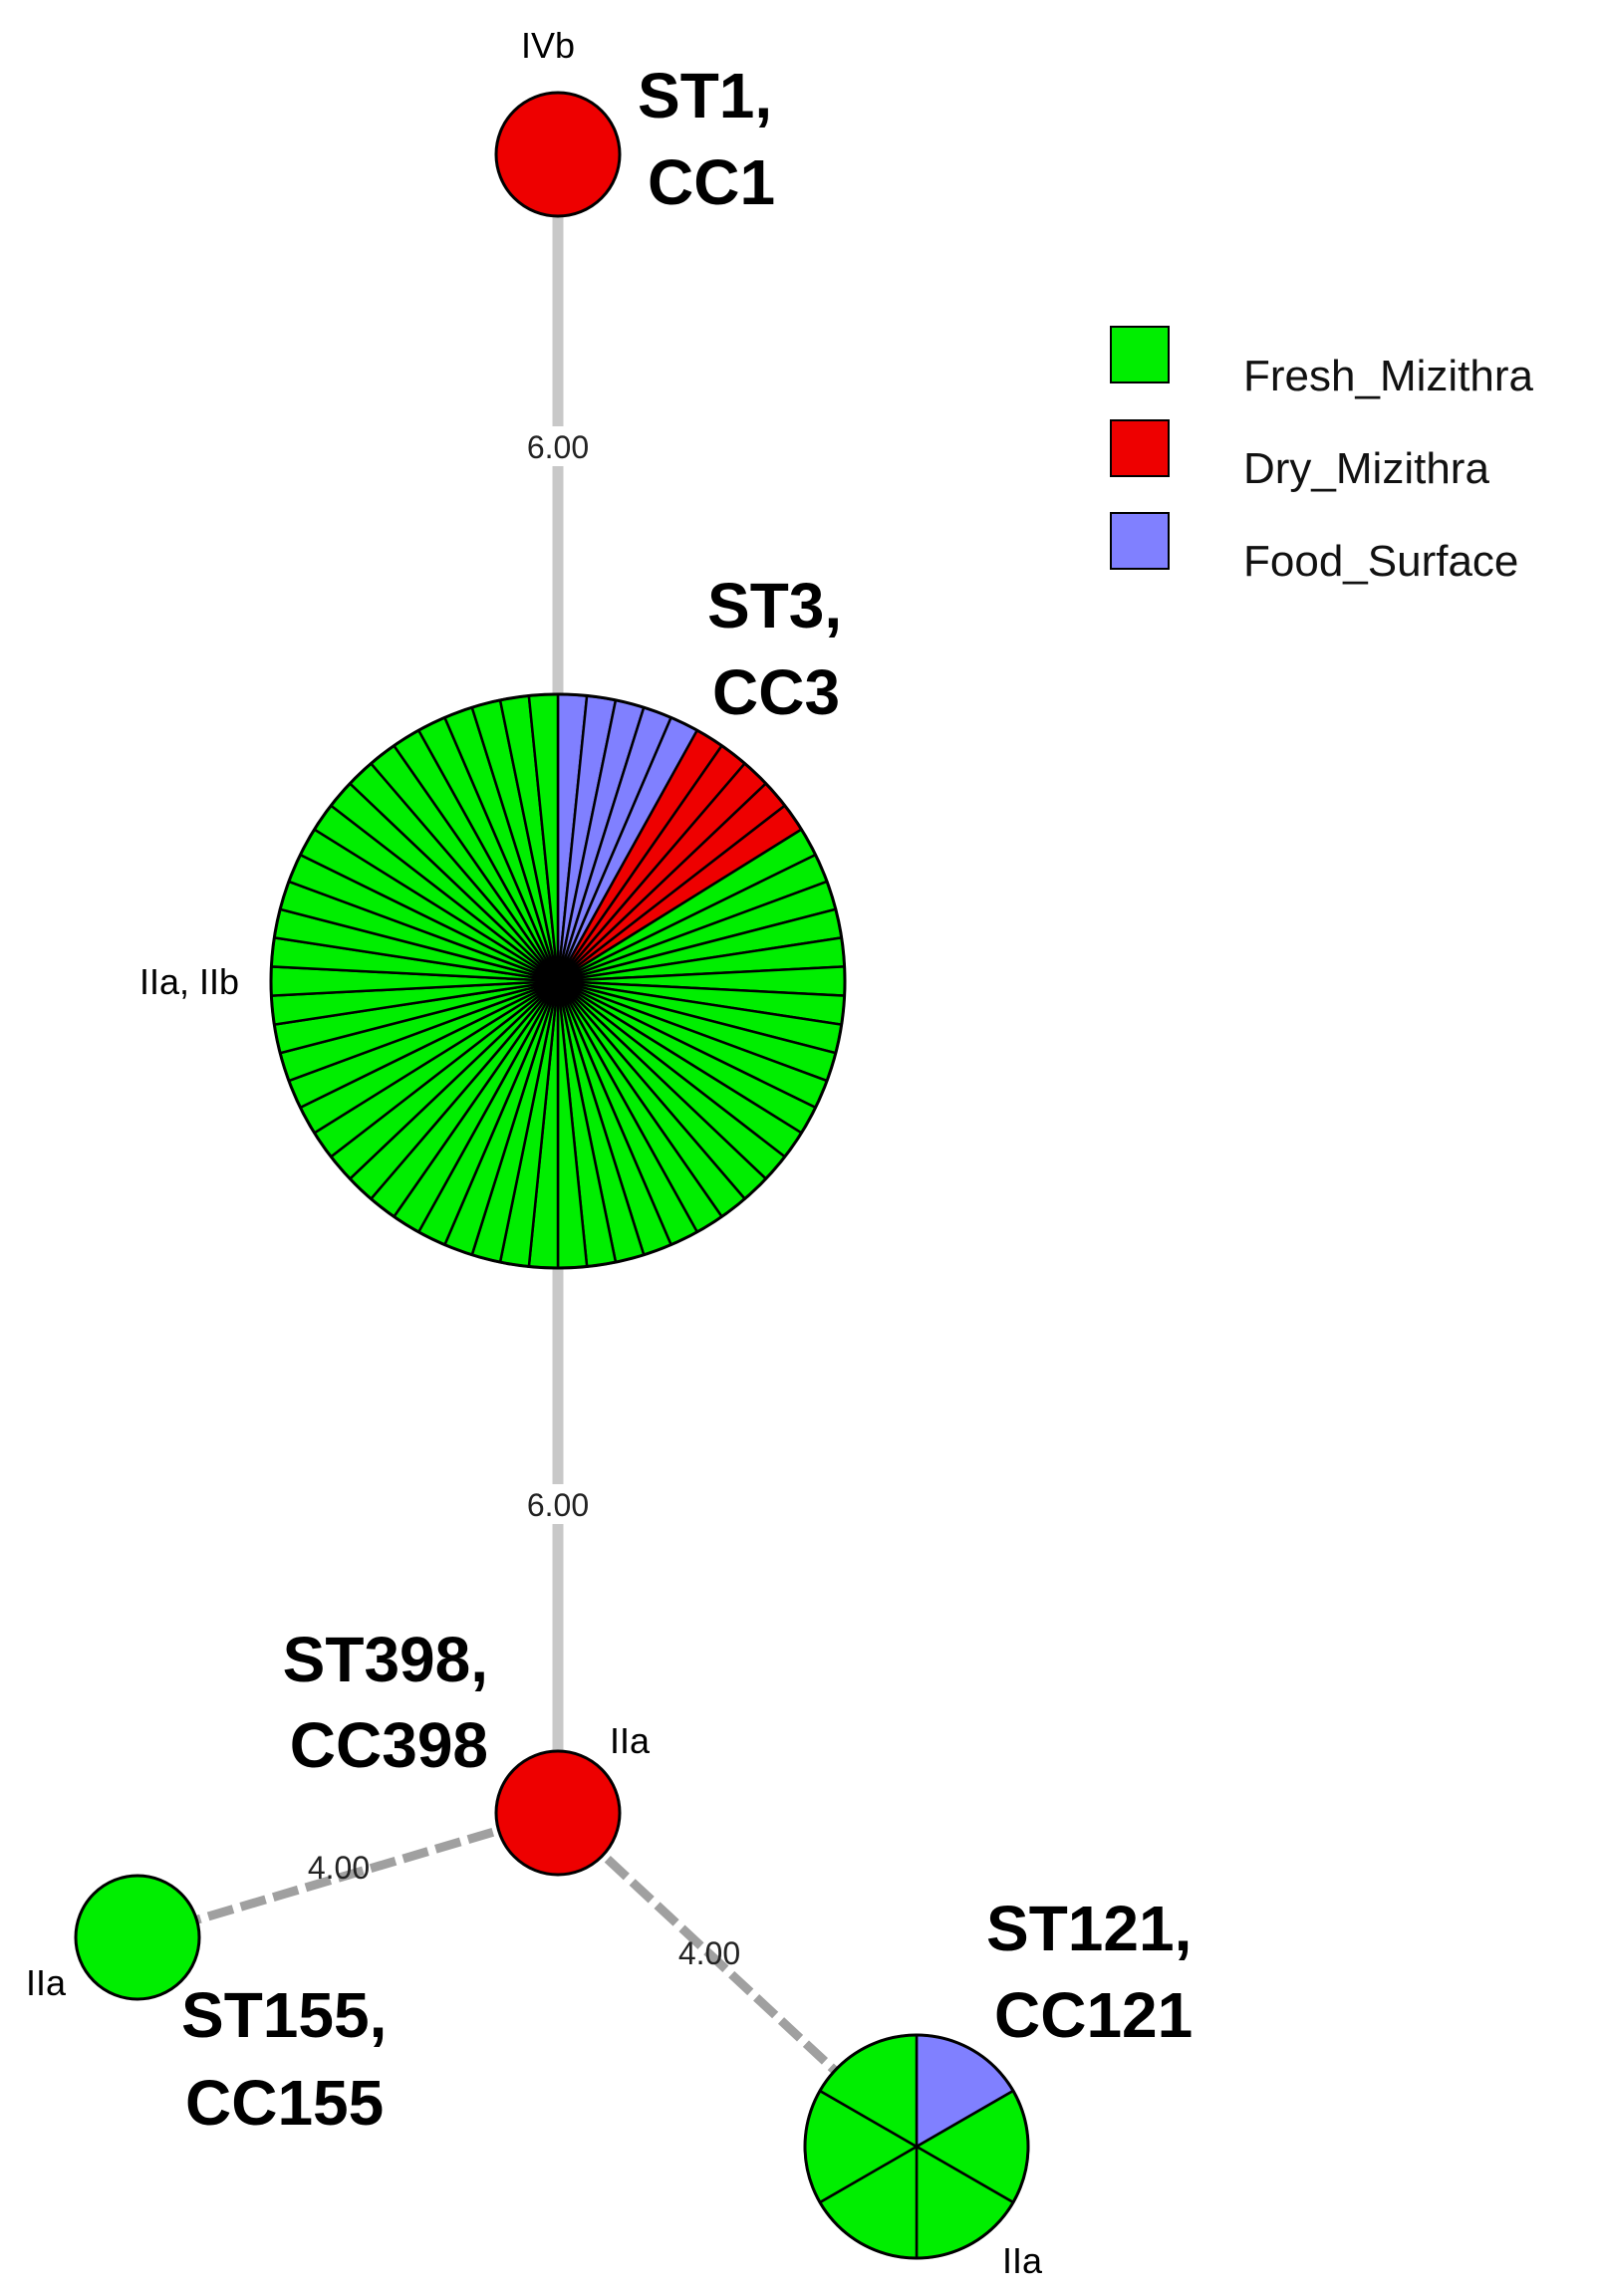 The width and height of the screenshot is (1600, 2296). I want to click on st3-node-outline, so click(558, 981).